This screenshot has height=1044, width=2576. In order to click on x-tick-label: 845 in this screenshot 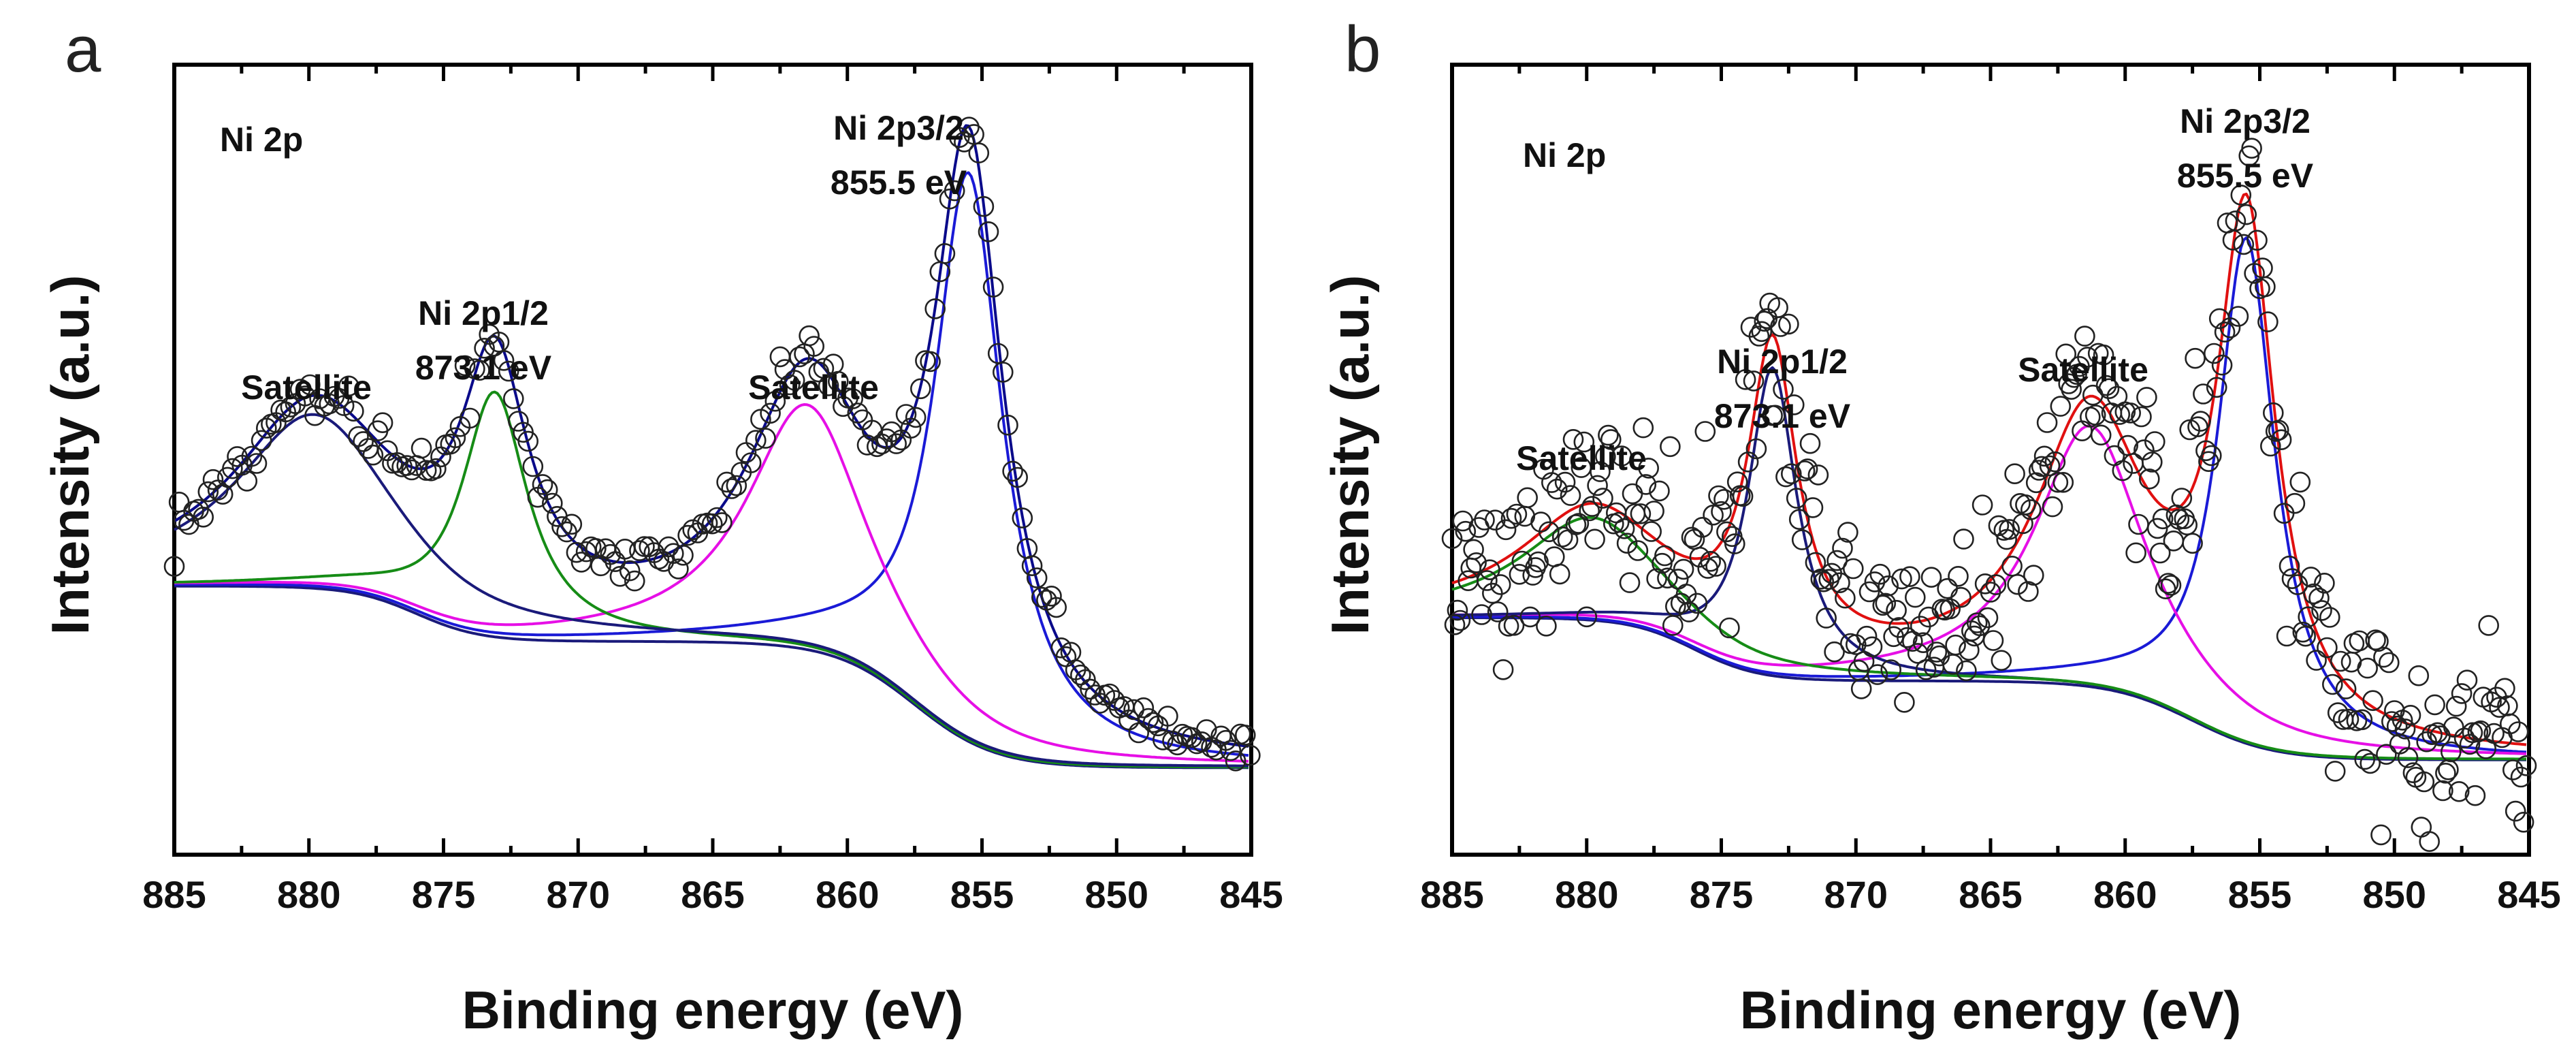, I will do `click(2529, 894)`.